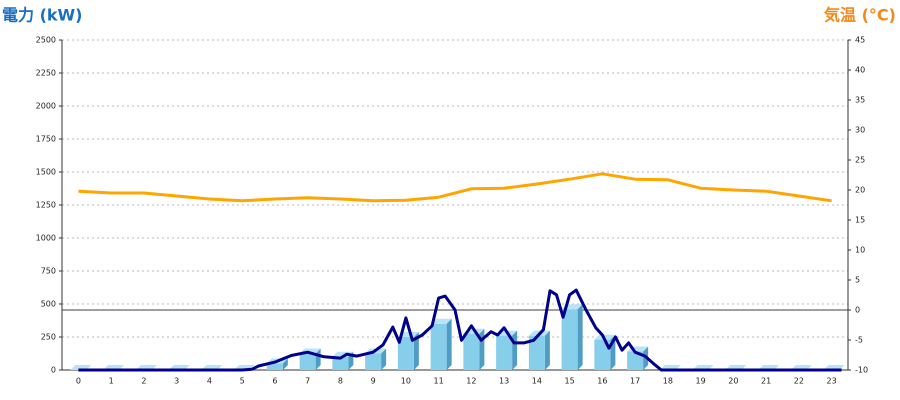  What do you see at coordinates (860, 70) in the screenshot?
I see `y2-tick-label: 40` at bounding box center [860, 70].